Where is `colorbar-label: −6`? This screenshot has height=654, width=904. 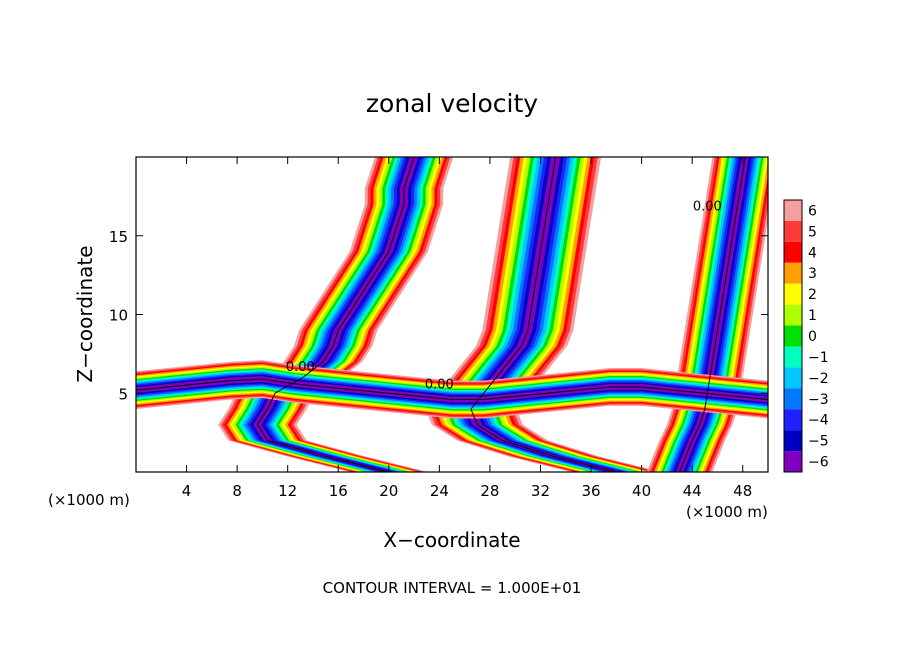 colorbar-label: −6 is located at coordinates (818, 463).